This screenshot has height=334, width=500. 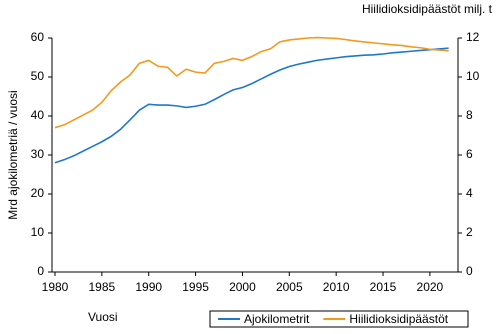 I want to click on x-tick-label: 2000, so click(x=242, y=287).